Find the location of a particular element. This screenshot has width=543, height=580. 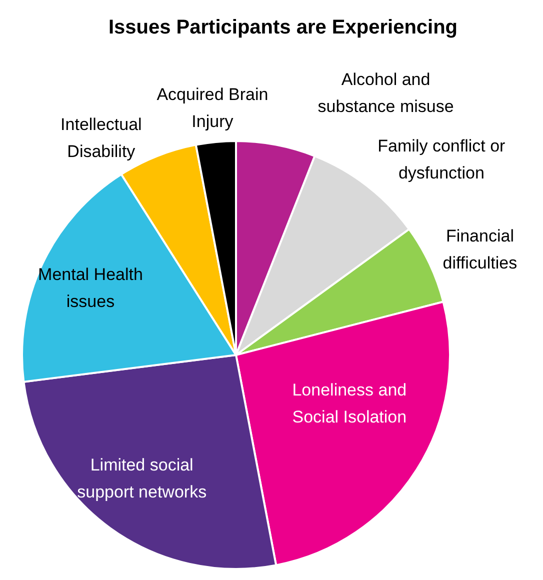

slice-label: Family conflict or dysfunction is located at coordinates (442, 159).